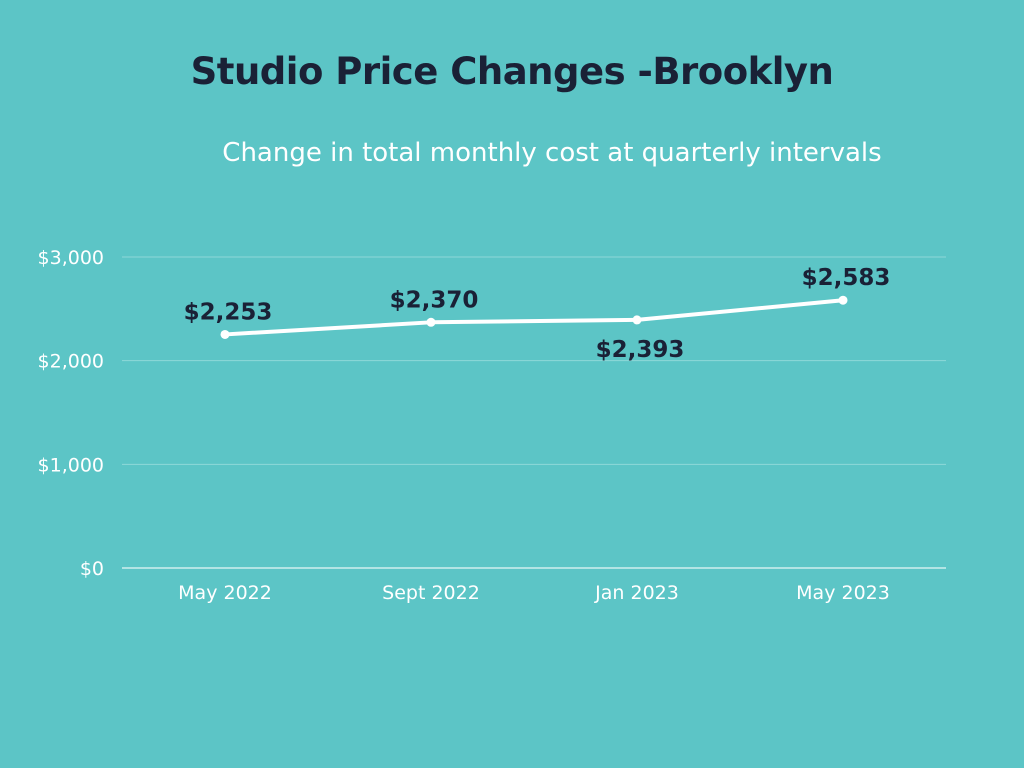  Describe the element at coordinates (71, 413) in the screenshot. I see `y-axis-ticks: $0 $1,000 $2,000 $3,000` at that location.